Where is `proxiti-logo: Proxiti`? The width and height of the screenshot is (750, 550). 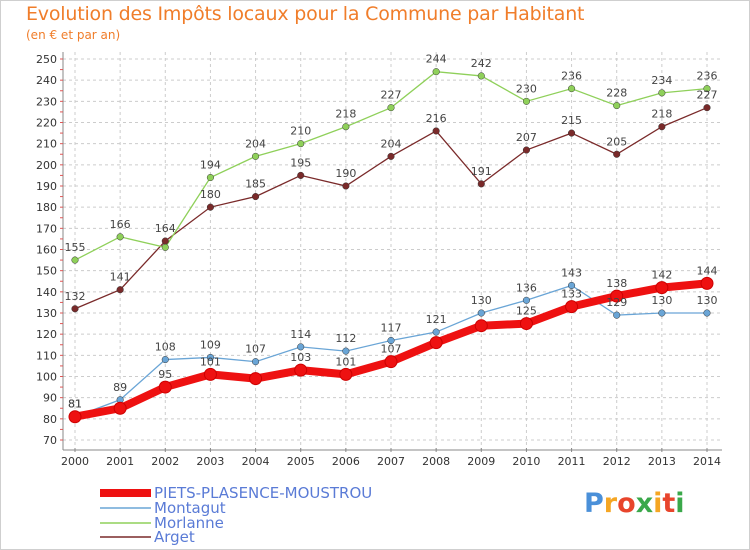 proxiti-logo: Proxiti is located at coordinates (634, 503).